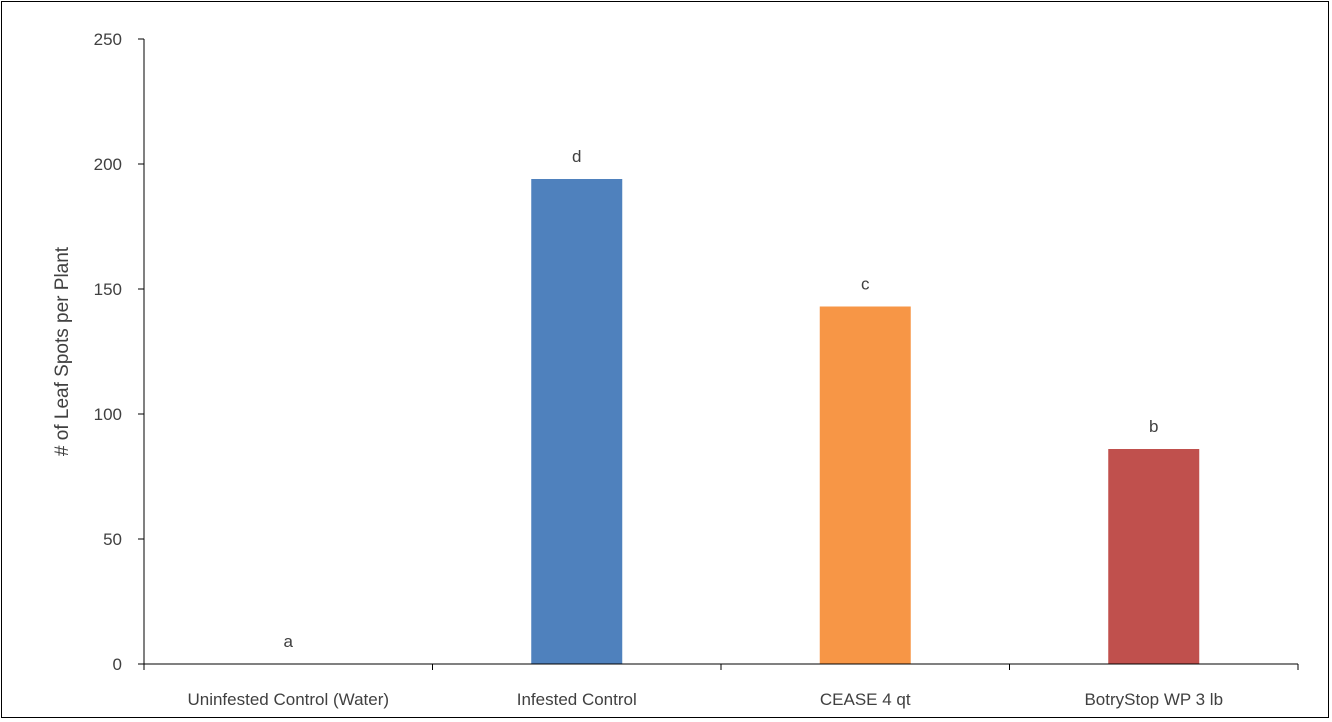 This screenshot has width=1332, height=722. I want to click on y-tick-label: 0, so click(117, 664).